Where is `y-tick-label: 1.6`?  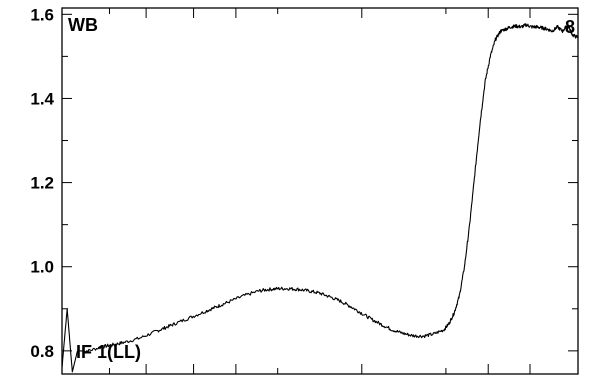 y-tick-label: 1.6 is located at coordinates (42, 14).